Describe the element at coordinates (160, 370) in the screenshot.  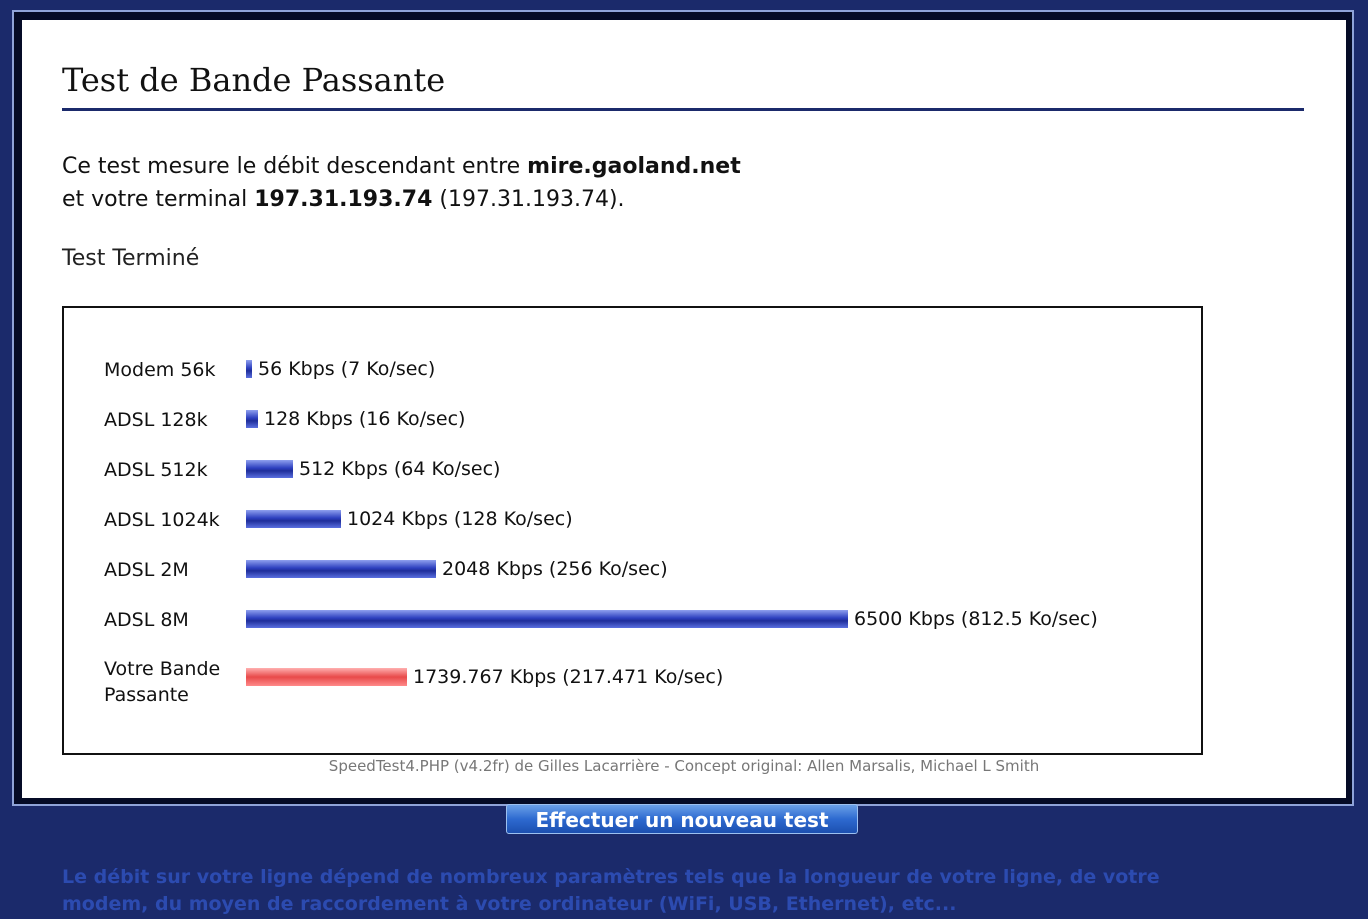
I see `bar-label: Modem 56k` at that location.